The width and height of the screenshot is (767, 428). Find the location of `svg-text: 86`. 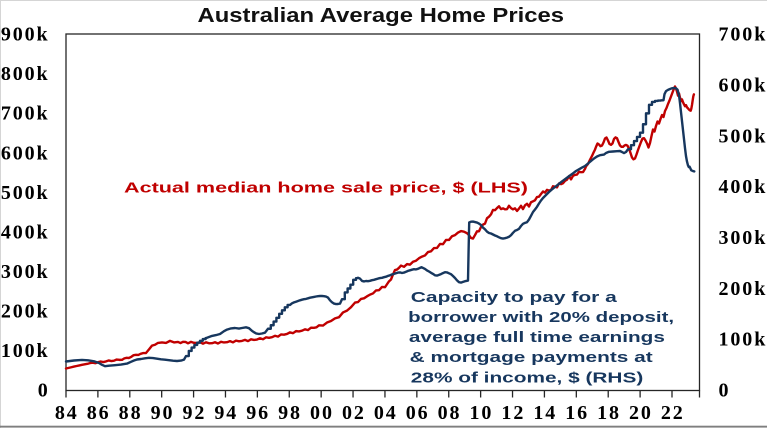

svg-text: 86 is located at coordinates (99, 413).